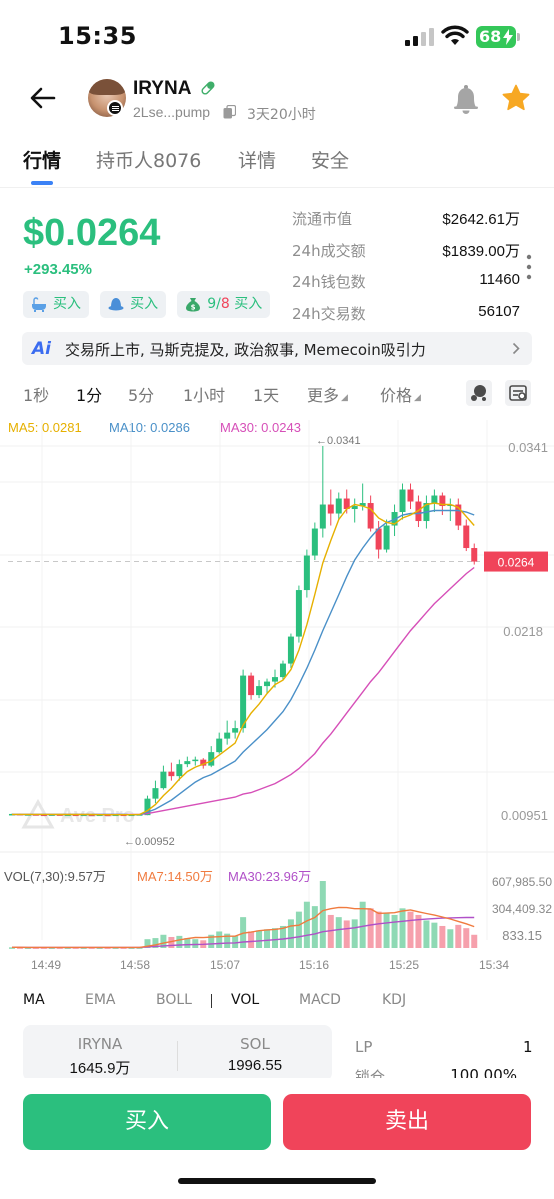 The image size is (554, 1199). I want to click on ai-summary-banner: Ai 交易所上市, 马斯克提及, 政治叙事, Memecoin吸引力, so click(277, 348).